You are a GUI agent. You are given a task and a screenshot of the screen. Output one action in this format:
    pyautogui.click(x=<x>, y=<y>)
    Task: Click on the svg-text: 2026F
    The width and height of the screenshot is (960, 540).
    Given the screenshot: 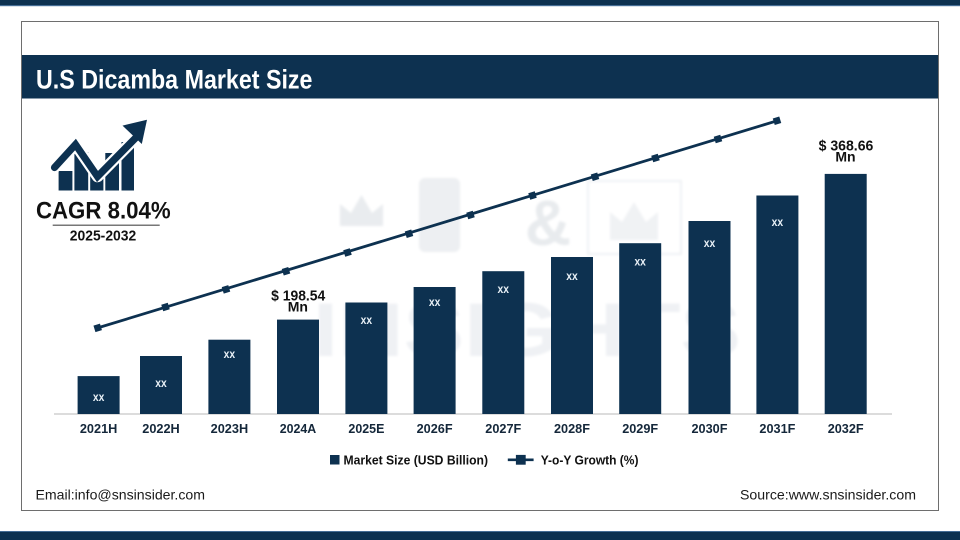 What is the action you would take?
    pyautogui.click(x=435, y=428)
    